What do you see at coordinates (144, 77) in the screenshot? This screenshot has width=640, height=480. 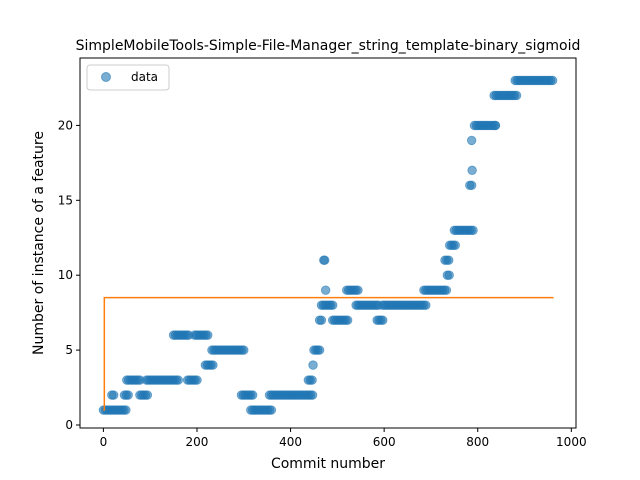 I see `legend-label-data: data` at bounding box center [144, 77].